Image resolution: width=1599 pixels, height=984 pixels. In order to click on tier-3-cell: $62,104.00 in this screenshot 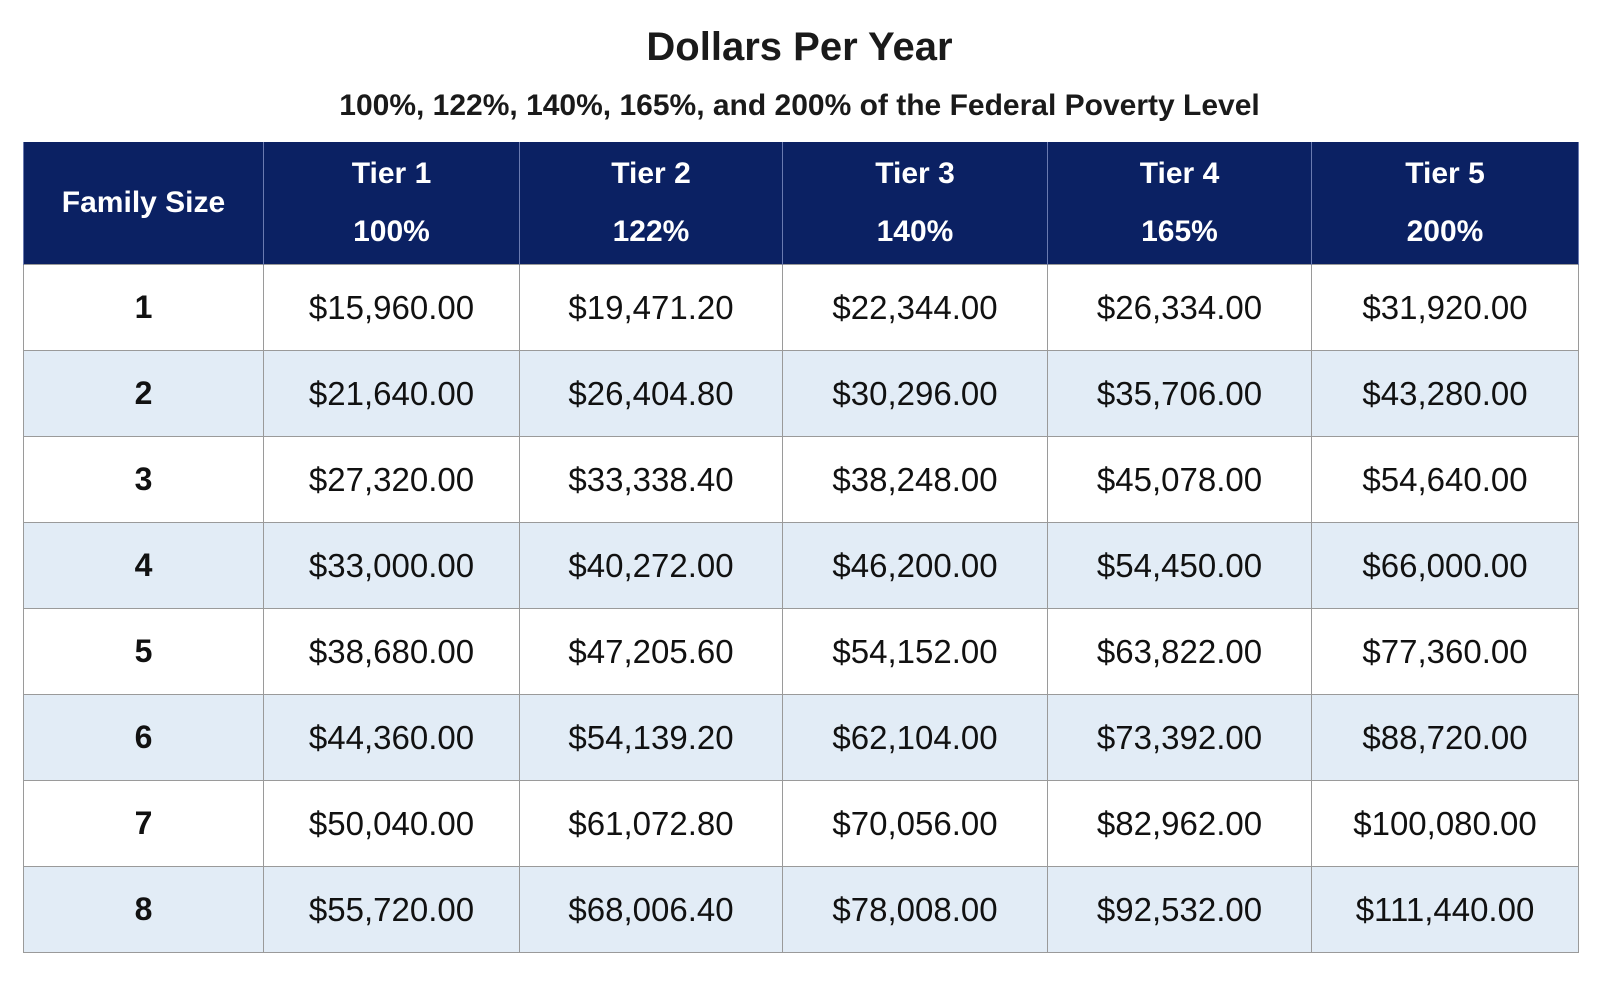, I will do `click(915, 737)`.